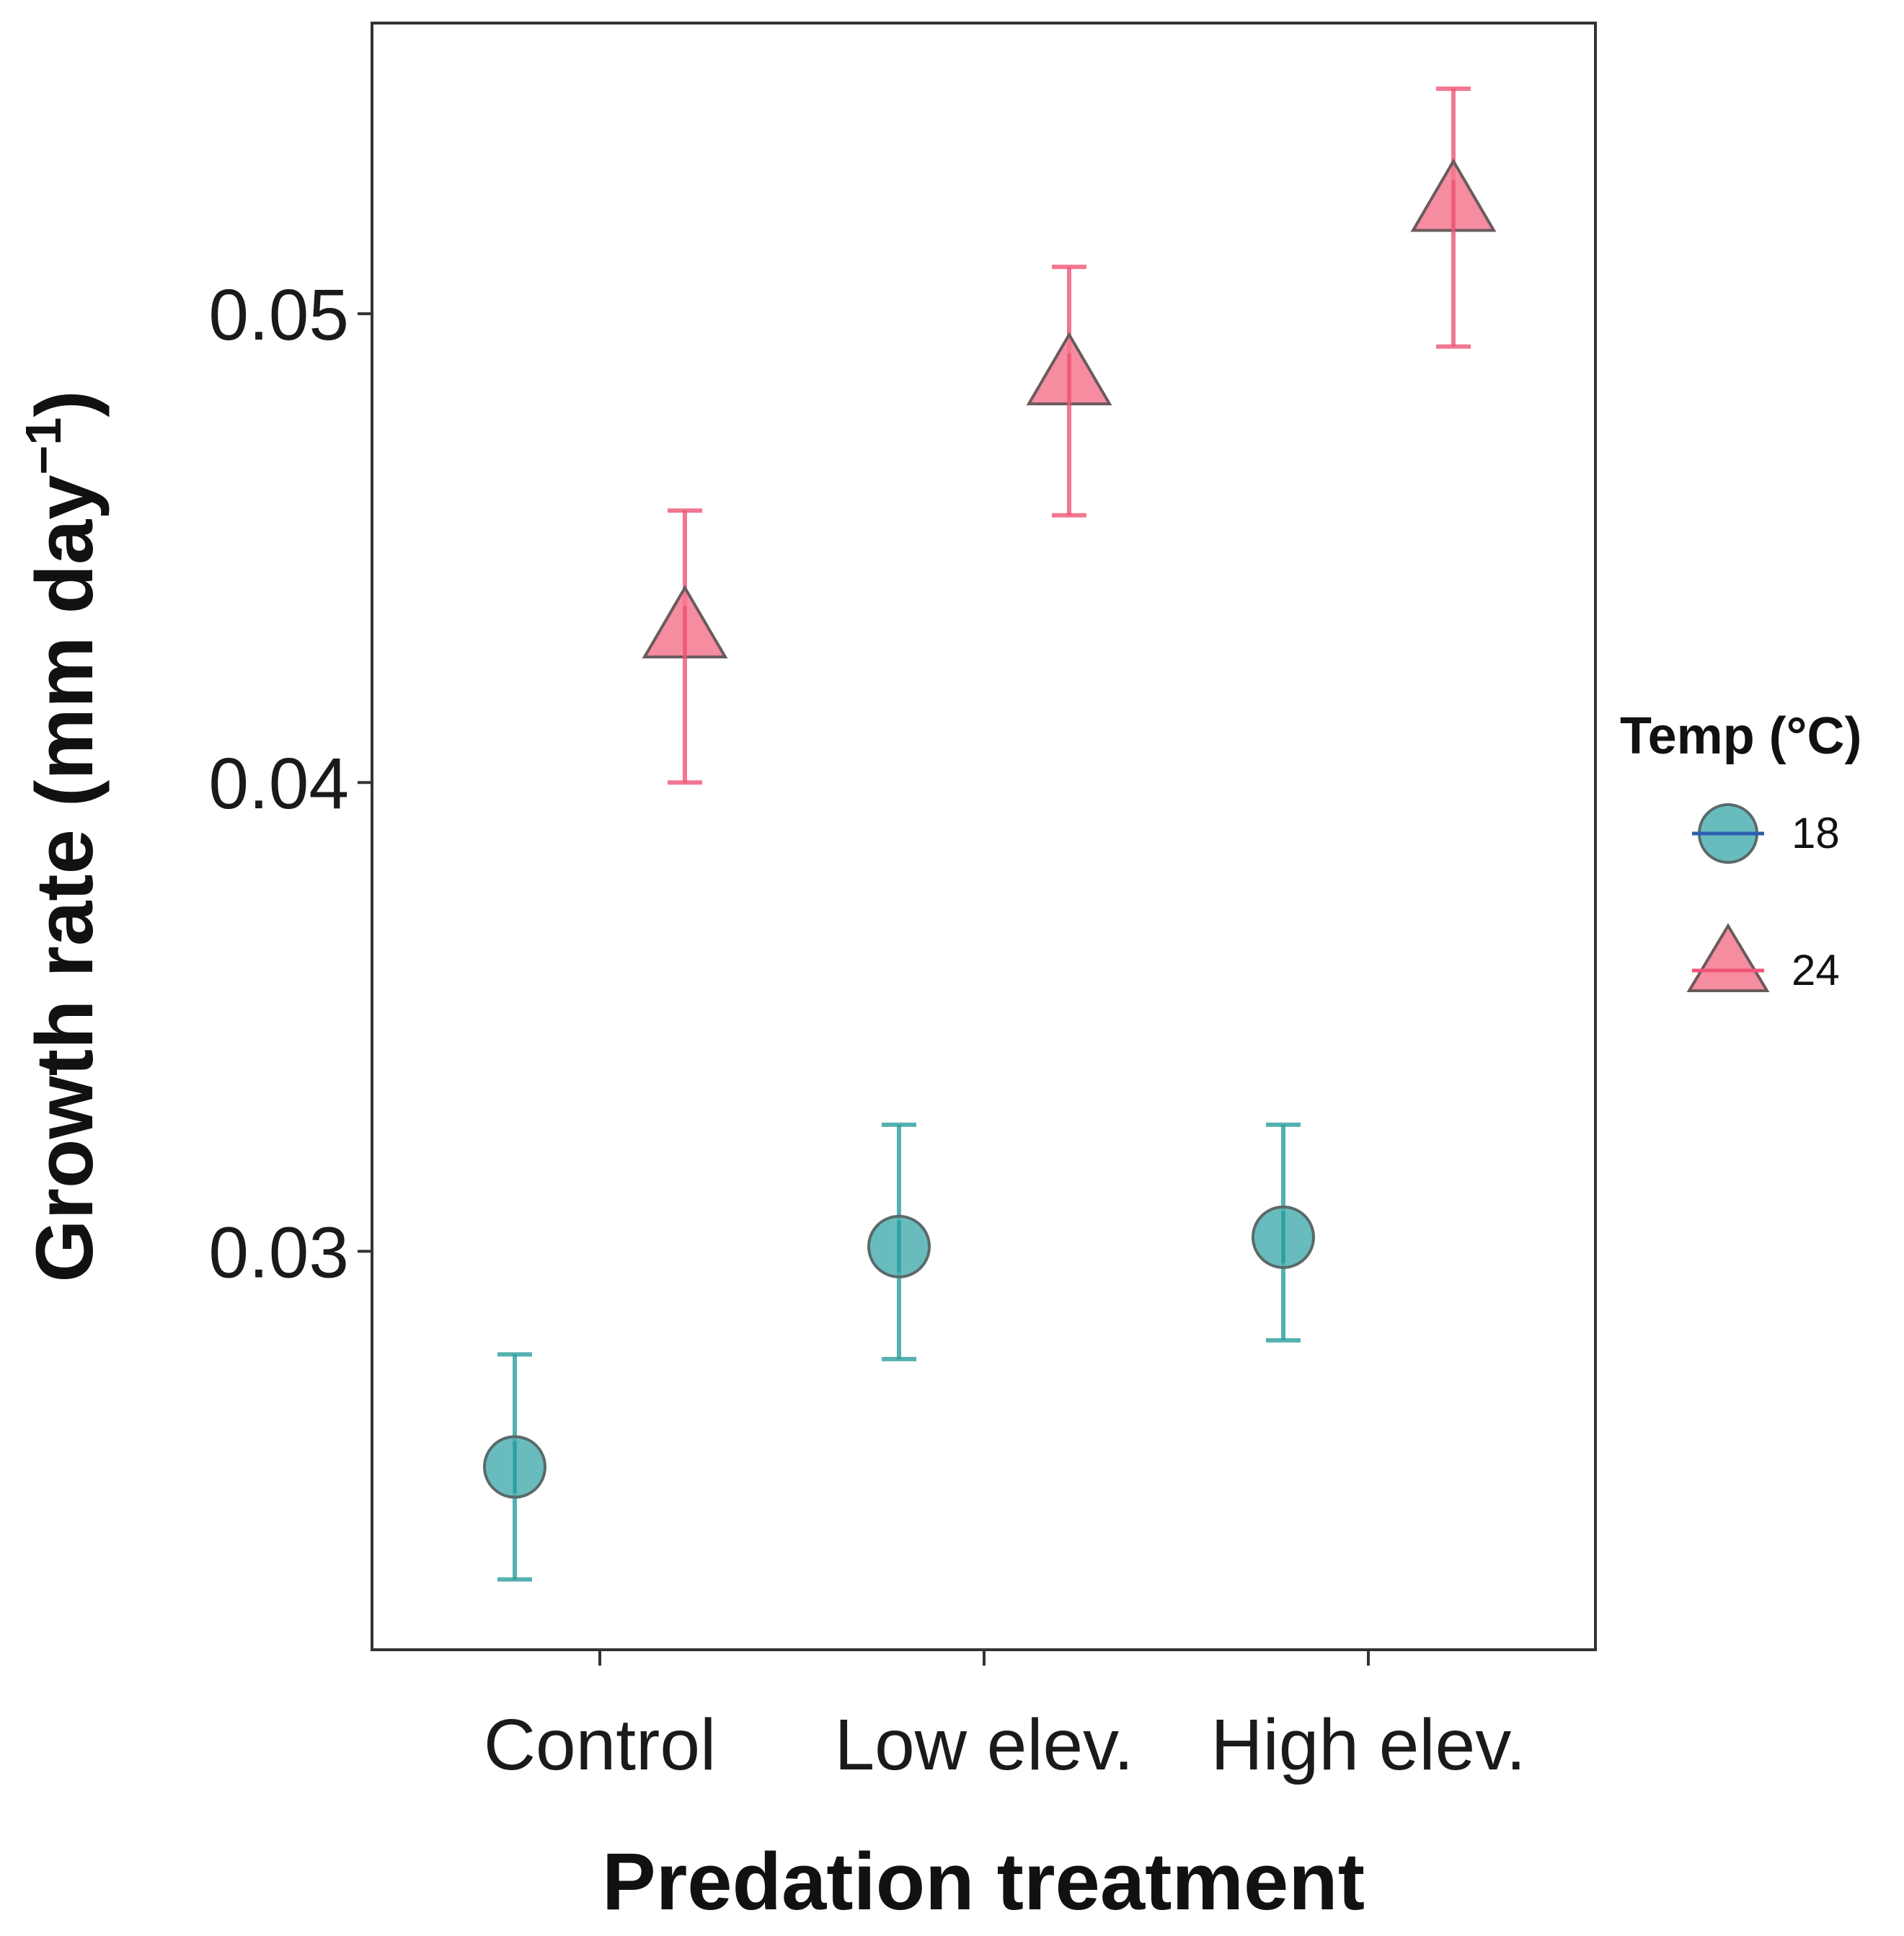 The image size is (1904, 1936). I want to click on y-axis-title-close: ), so click(64, 403).